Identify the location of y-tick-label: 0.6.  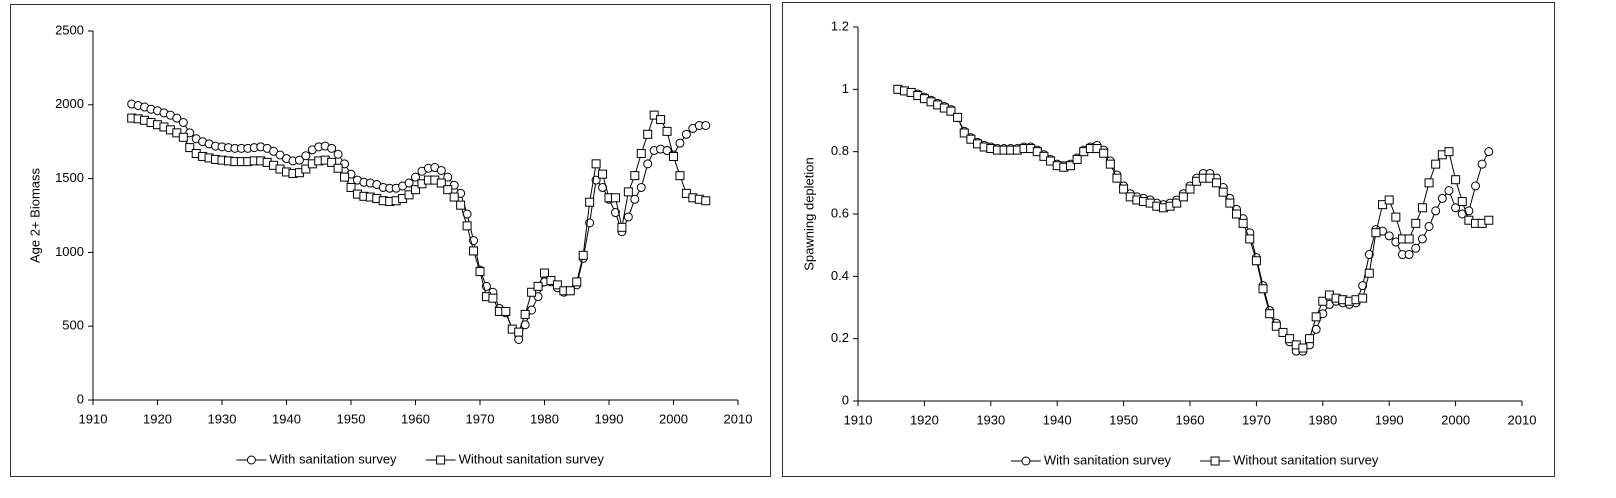
(840, 212).